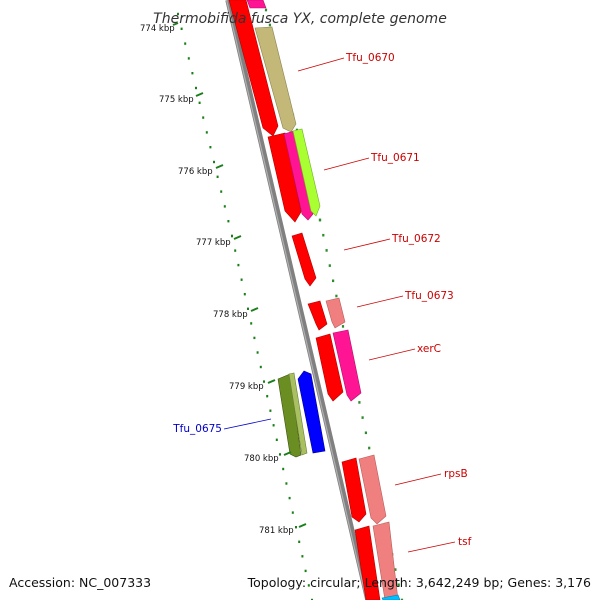 The image size is (600, 600). What do you see at coordinates (465, 542) in the screenshot?
I see `gene-label-tsf: tsf` at bounding box center [465, 542].